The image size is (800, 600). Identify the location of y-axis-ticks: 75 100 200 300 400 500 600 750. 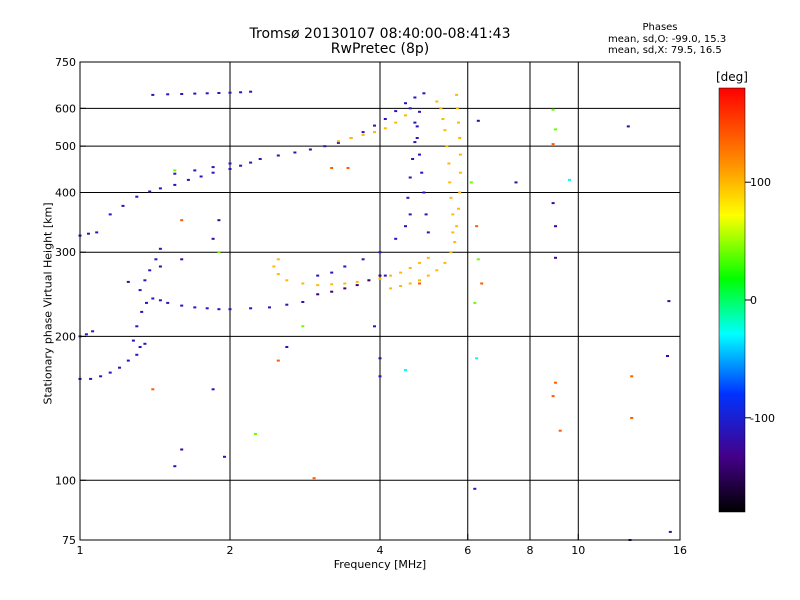
(70, 301).